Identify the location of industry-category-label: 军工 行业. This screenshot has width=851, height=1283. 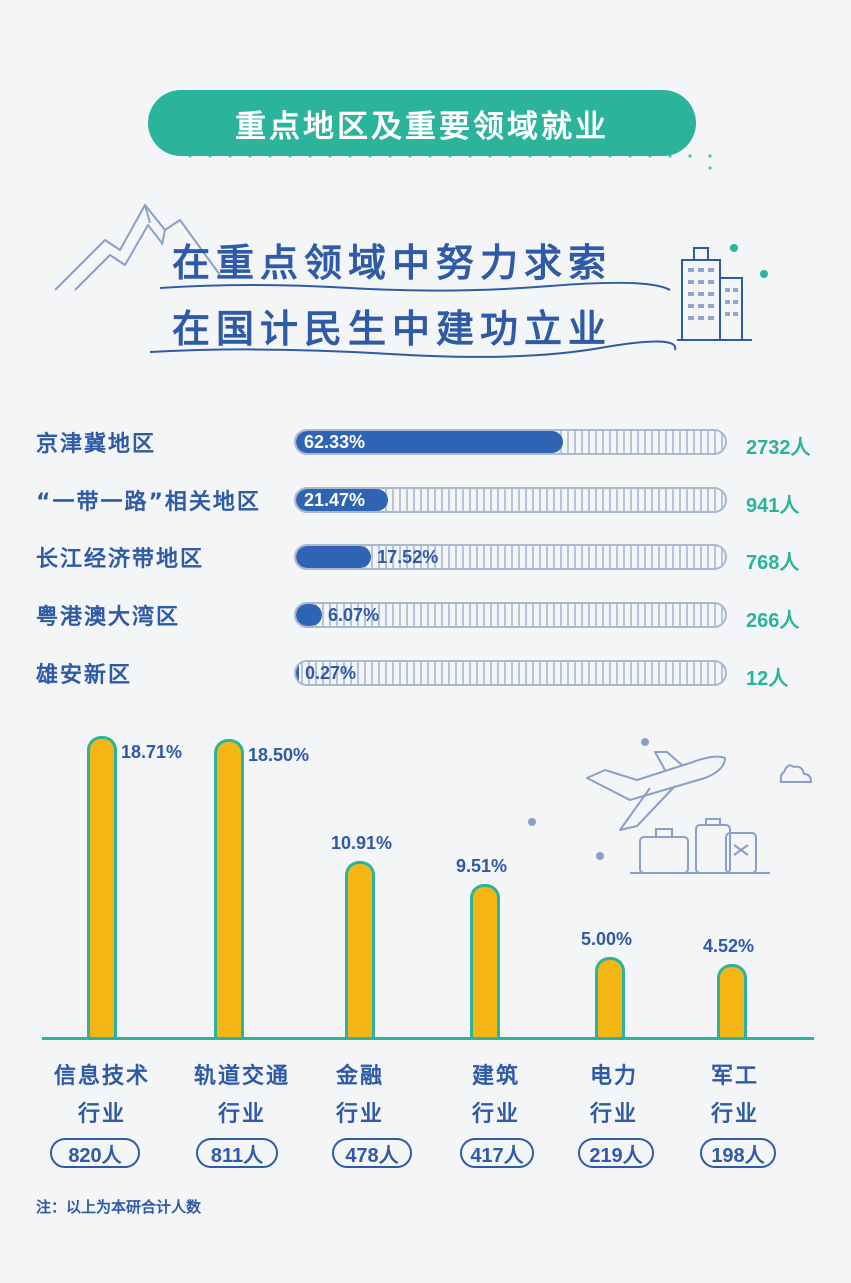
(735, 1096).